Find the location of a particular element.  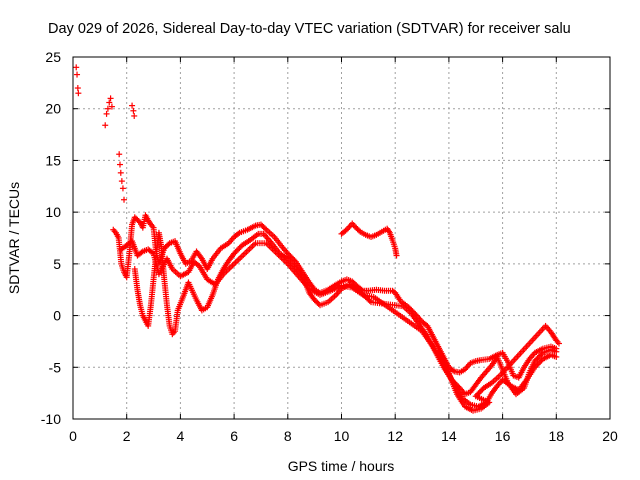

y-tick-label: 10 is located at coordinates (53, 212).